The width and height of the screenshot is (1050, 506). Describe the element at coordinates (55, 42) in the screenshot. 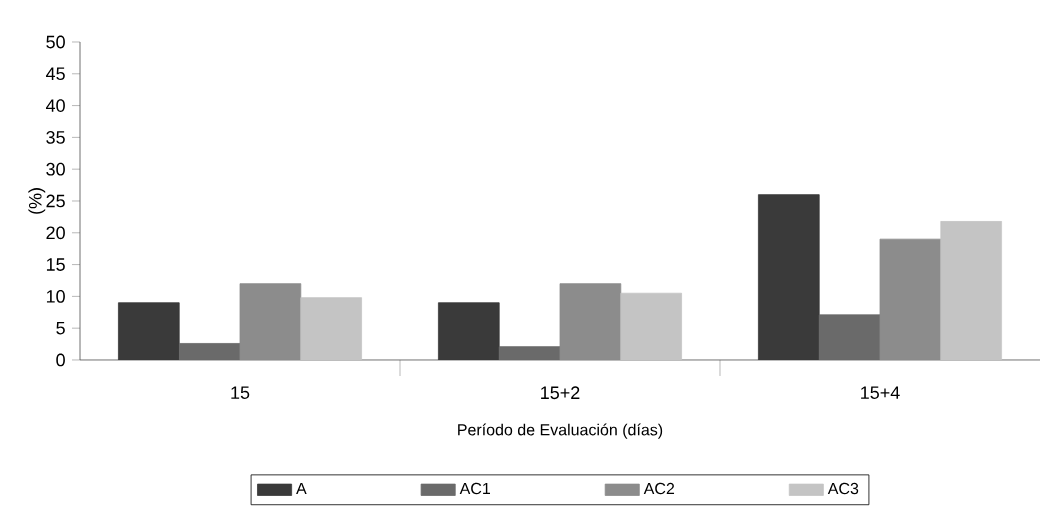

I see `y-tick-label: 50` at that location.